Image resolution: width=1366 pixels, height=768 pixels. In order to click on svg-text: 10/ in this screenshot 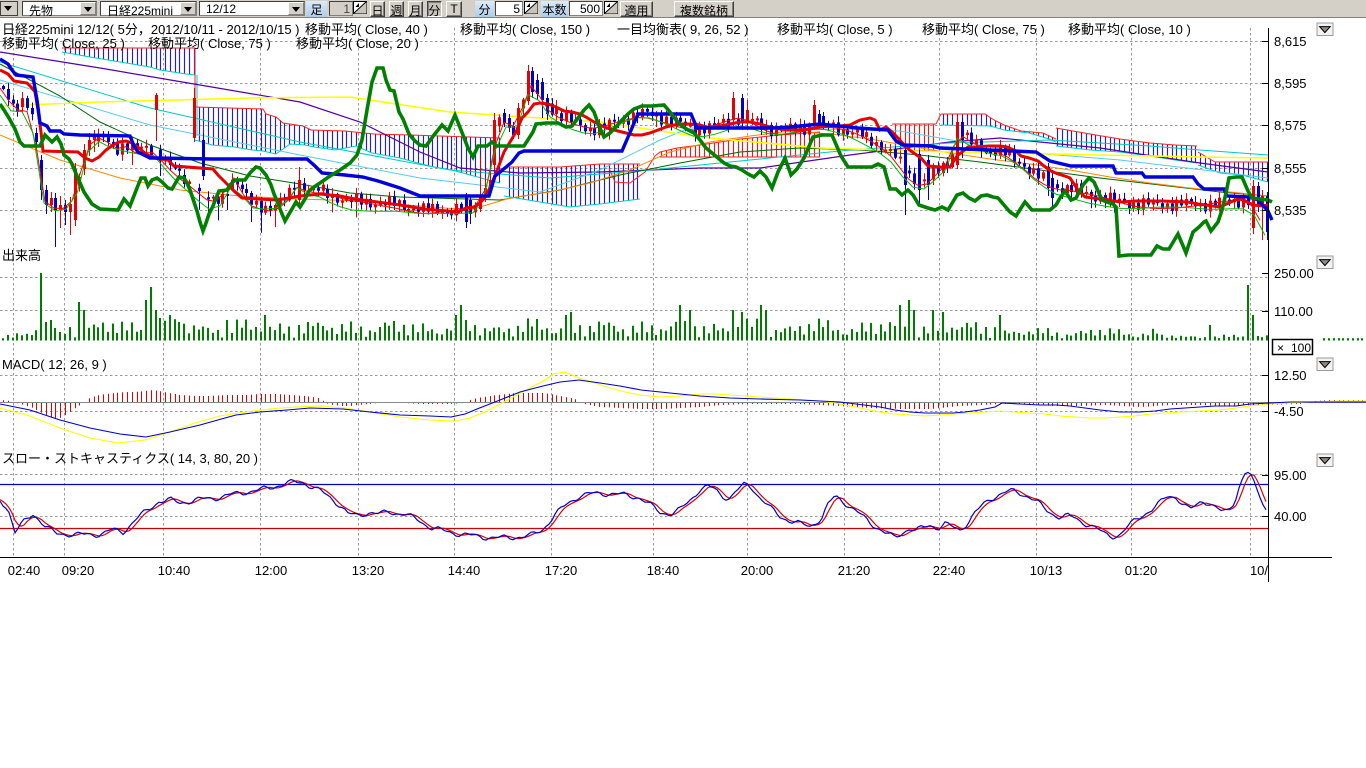, I will do `click(1259, 570)`.